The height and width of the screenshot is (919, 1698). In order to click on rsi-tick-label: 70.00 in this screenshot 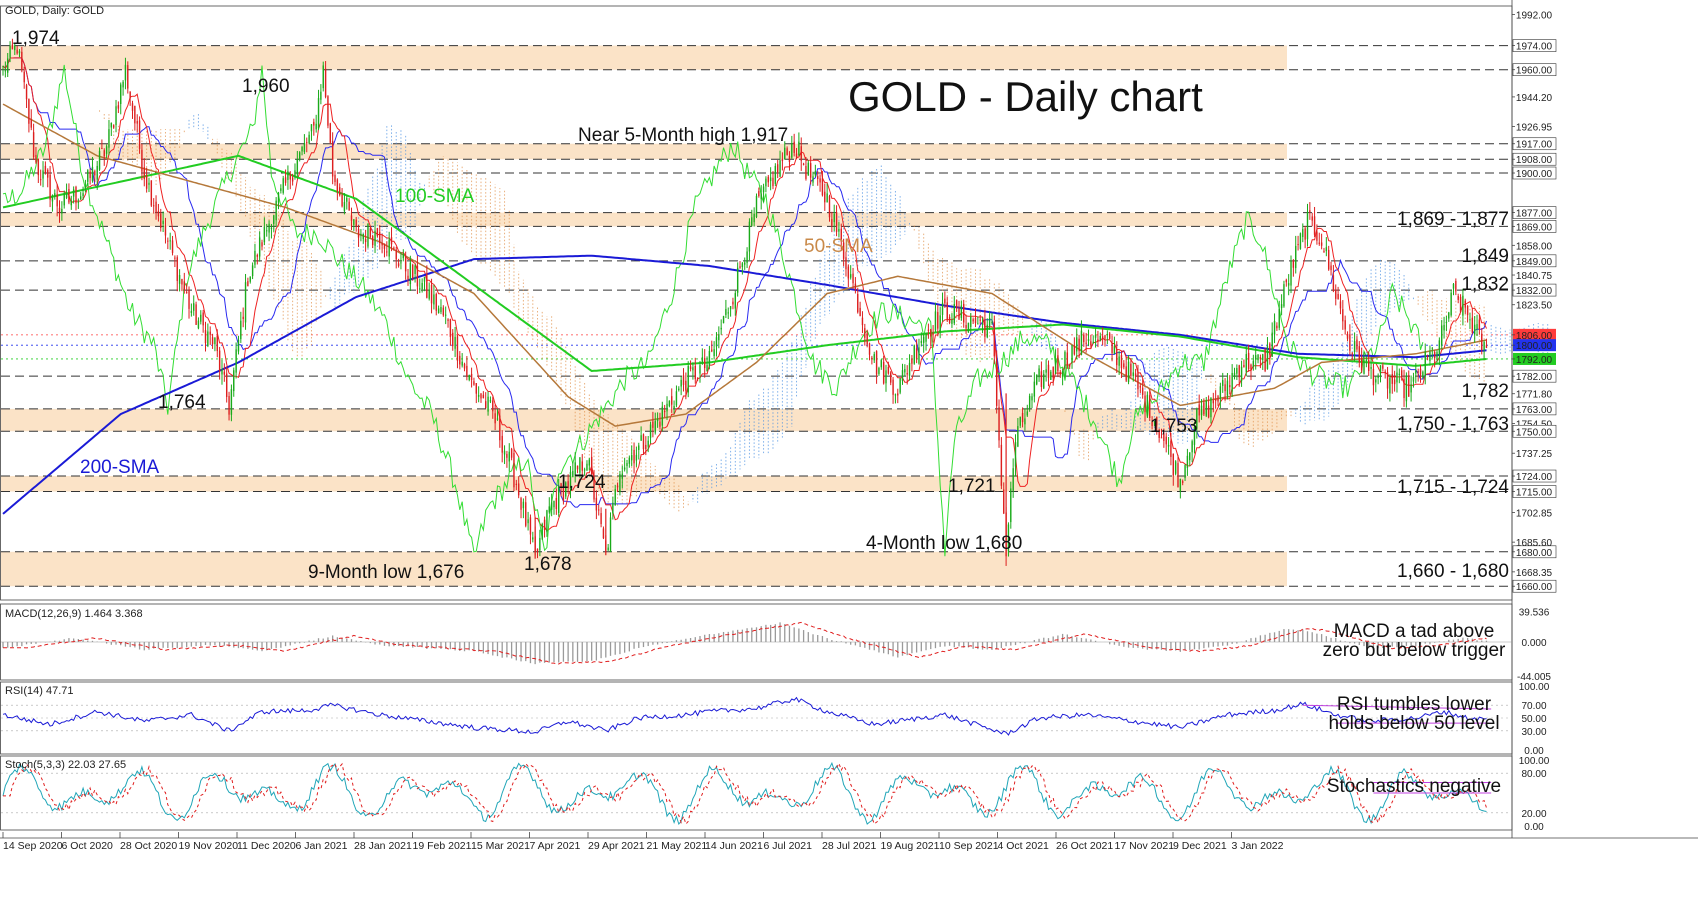, I will do `click(1533, 706)`.